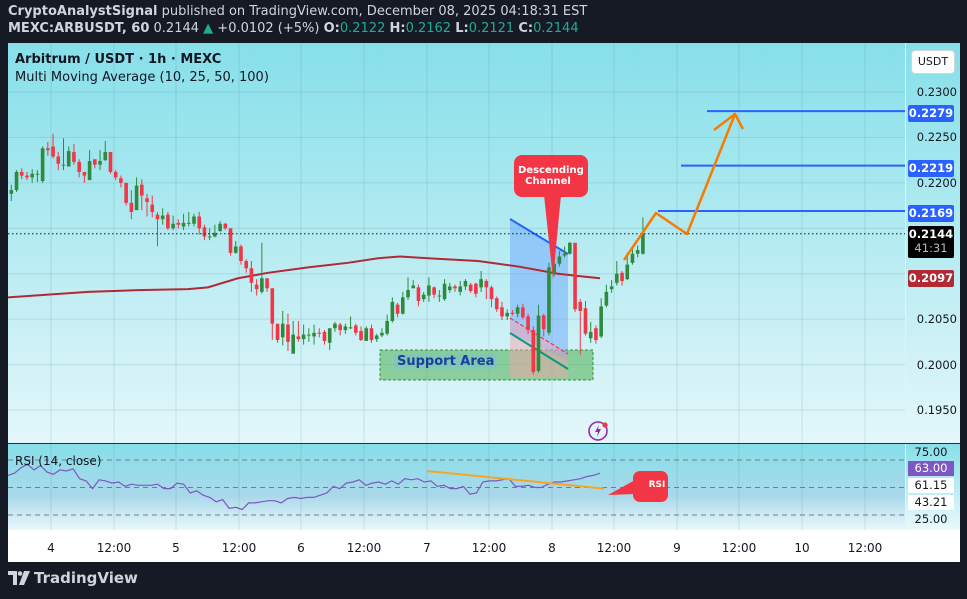  What do you see at coordinates (484, 443) in the screenshot?
I see `pane-separator` at bounding box center [484, 443].